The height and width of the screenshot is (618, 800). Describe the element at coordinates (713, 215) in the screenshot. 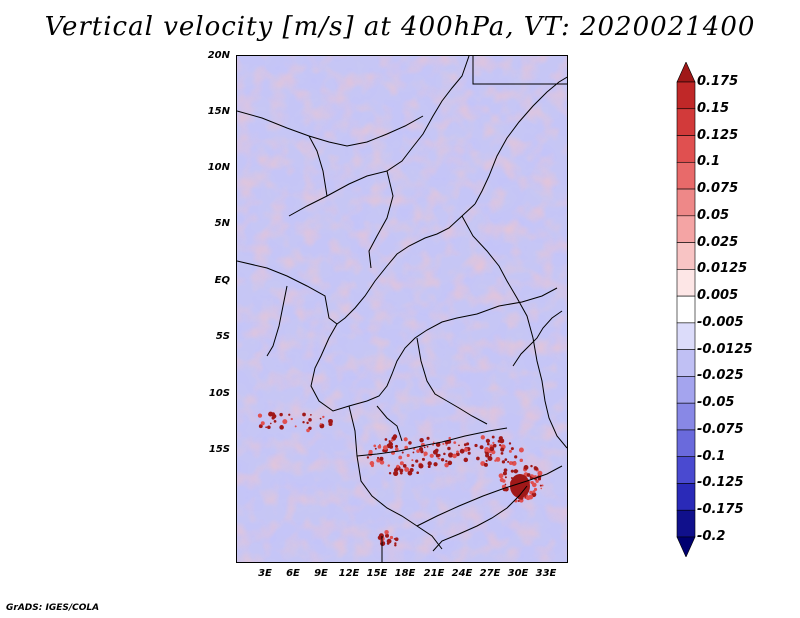

I see `colorbar-level-label: 0.05` at that location.